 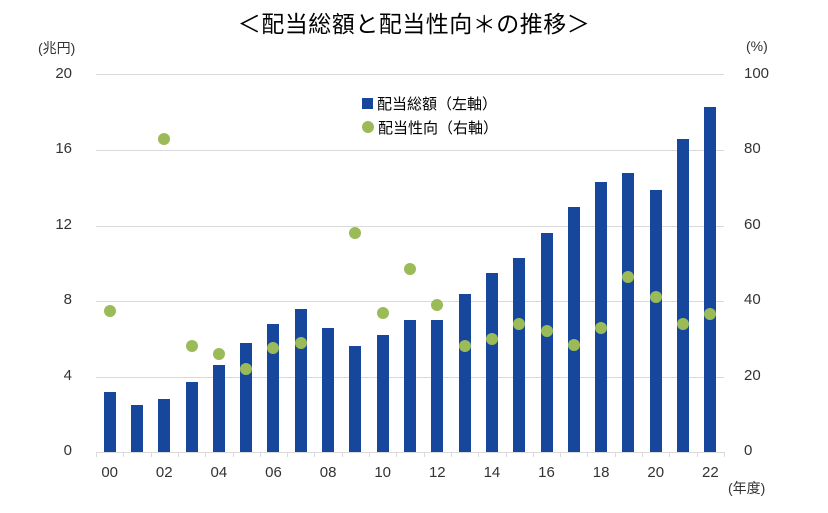 What do you see at coordinates (757, 46) in the screenshot?
I see `right-axis-unit: (%)` at bounding box center [757, 46].